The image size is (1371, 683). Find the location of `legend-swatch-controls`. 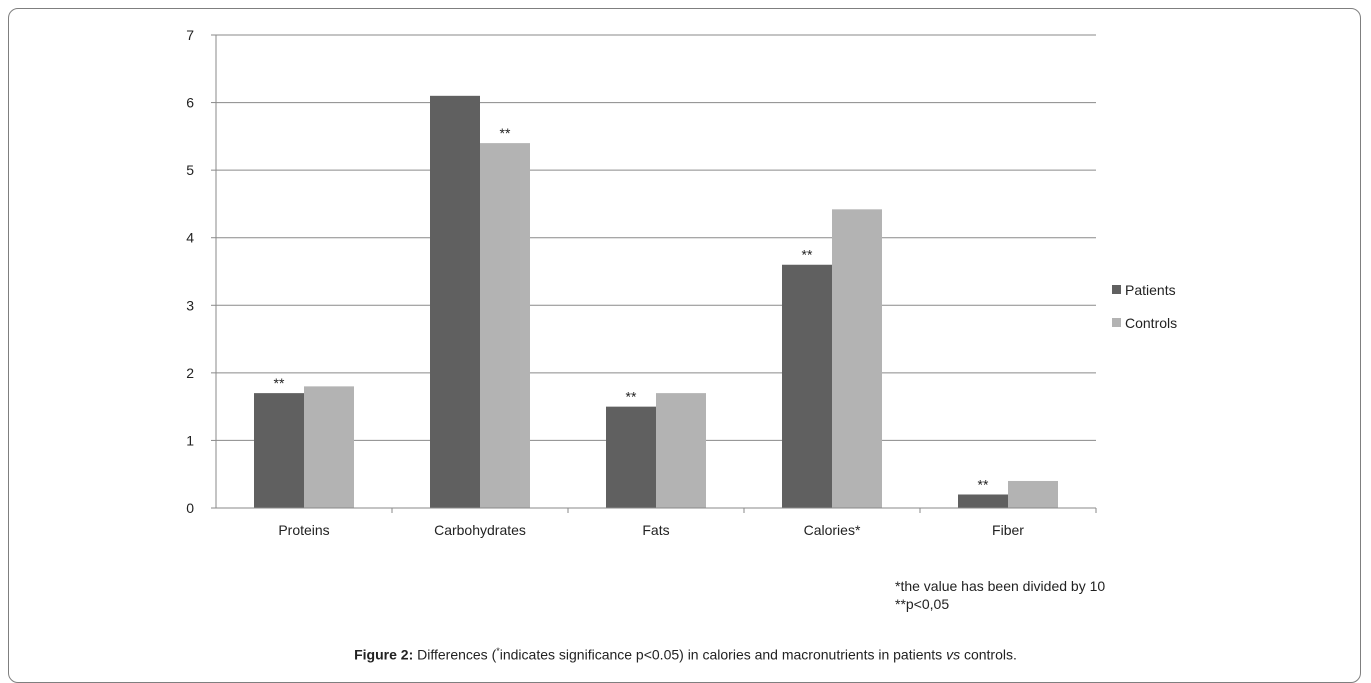

legend-swatch-controls is located at coordinates (1116, 322).